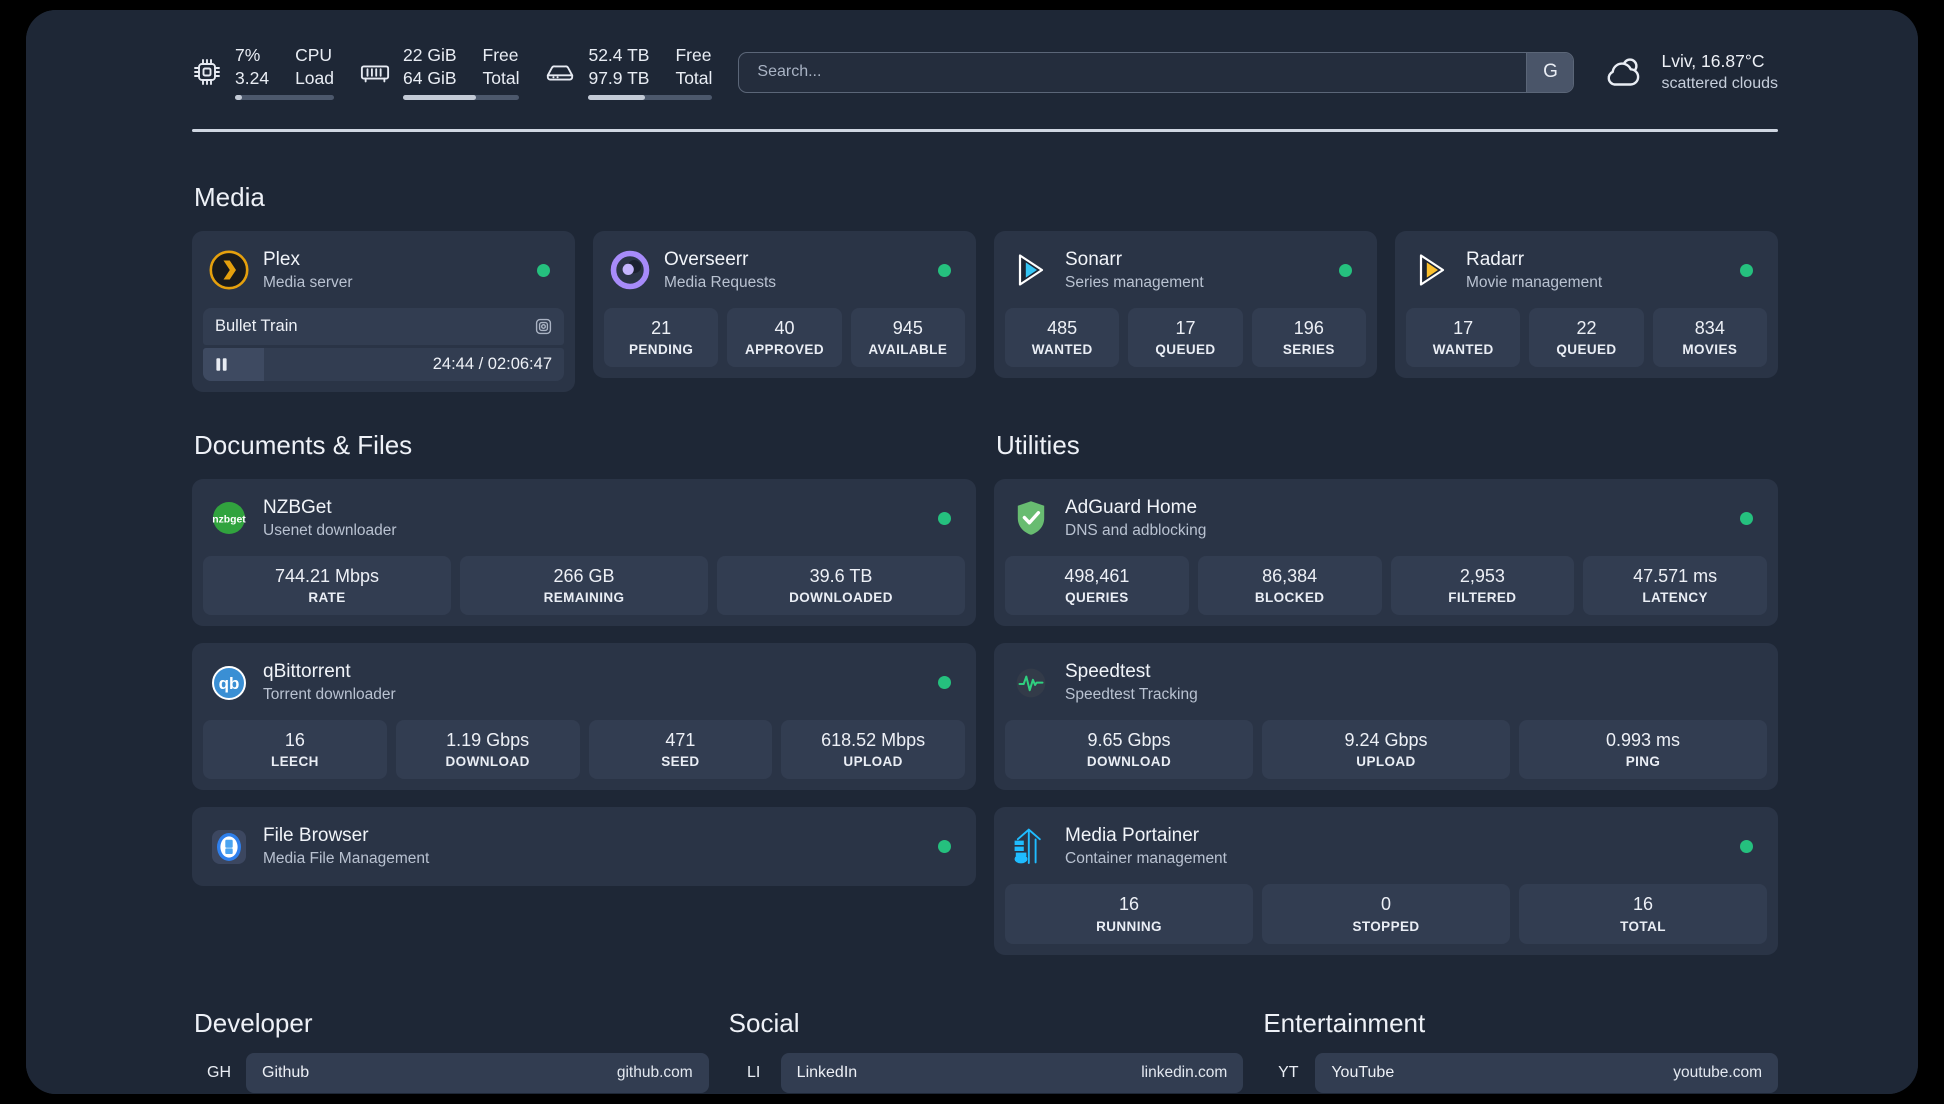  Describe the element at coordinates (430, 55) in the screenshot. I see `system-stat-value-primary: 22 GiB` at that location.